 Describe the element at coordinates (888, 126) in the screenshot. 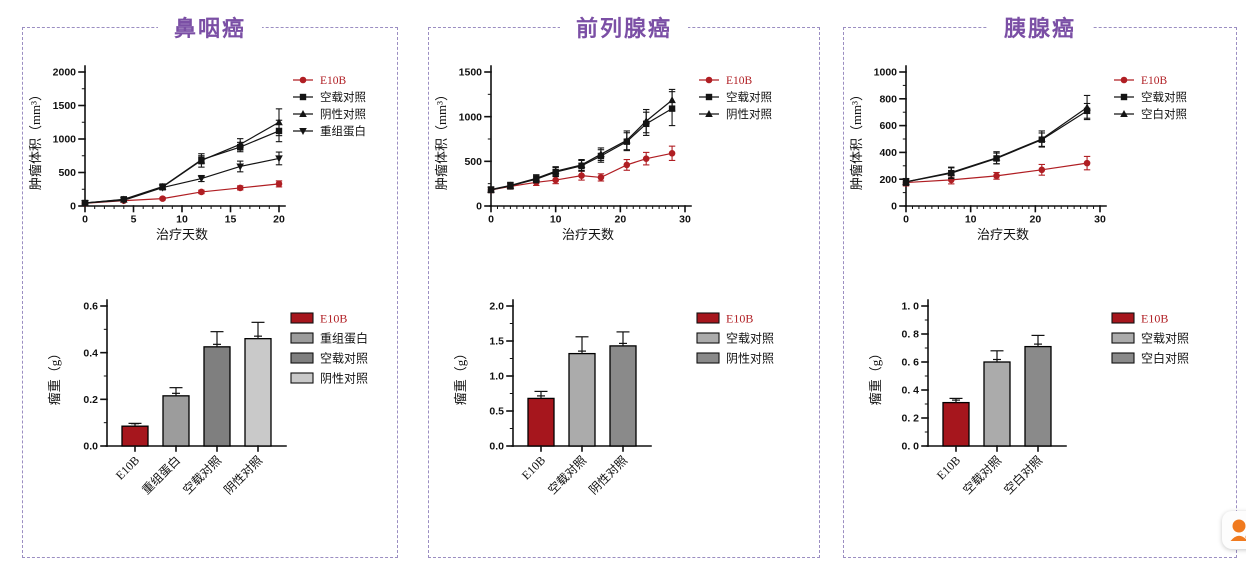

I see `svg-text: 600` at that location.